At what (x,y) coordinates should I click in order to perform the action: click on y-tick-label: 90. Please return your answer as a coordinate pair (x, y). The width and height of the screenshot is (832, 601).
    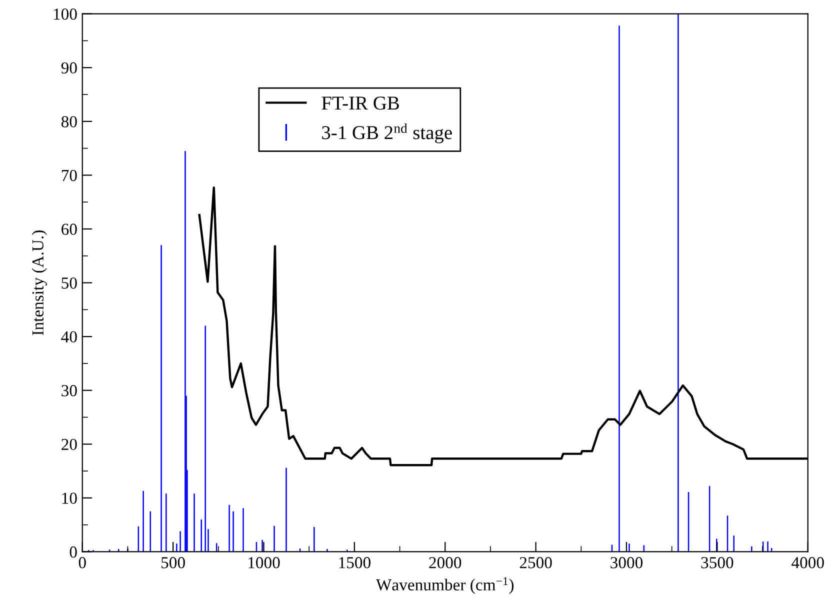
    Looking at the image, I should click on (69, 68).